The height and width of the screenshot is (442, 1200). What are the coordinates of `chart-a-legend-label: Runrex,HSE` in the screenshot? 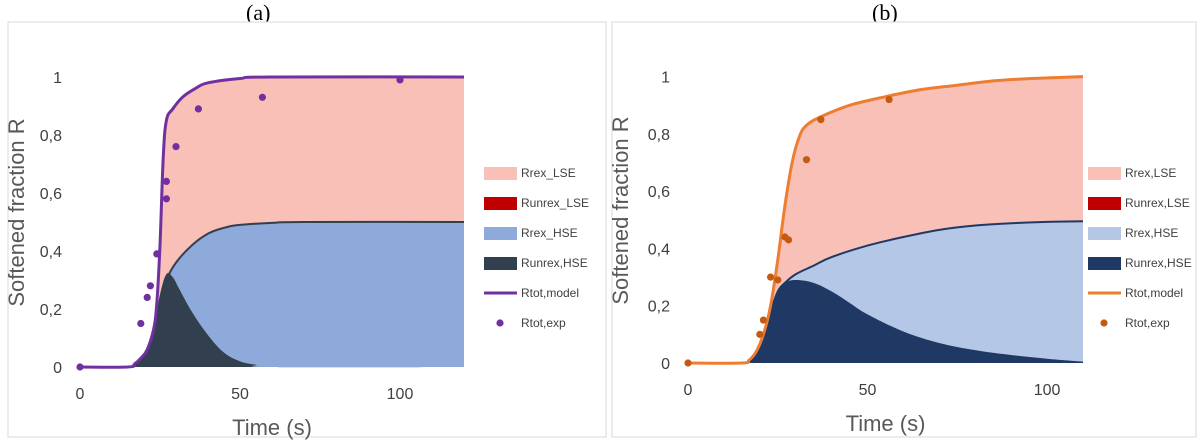 It's located at (554, 263).